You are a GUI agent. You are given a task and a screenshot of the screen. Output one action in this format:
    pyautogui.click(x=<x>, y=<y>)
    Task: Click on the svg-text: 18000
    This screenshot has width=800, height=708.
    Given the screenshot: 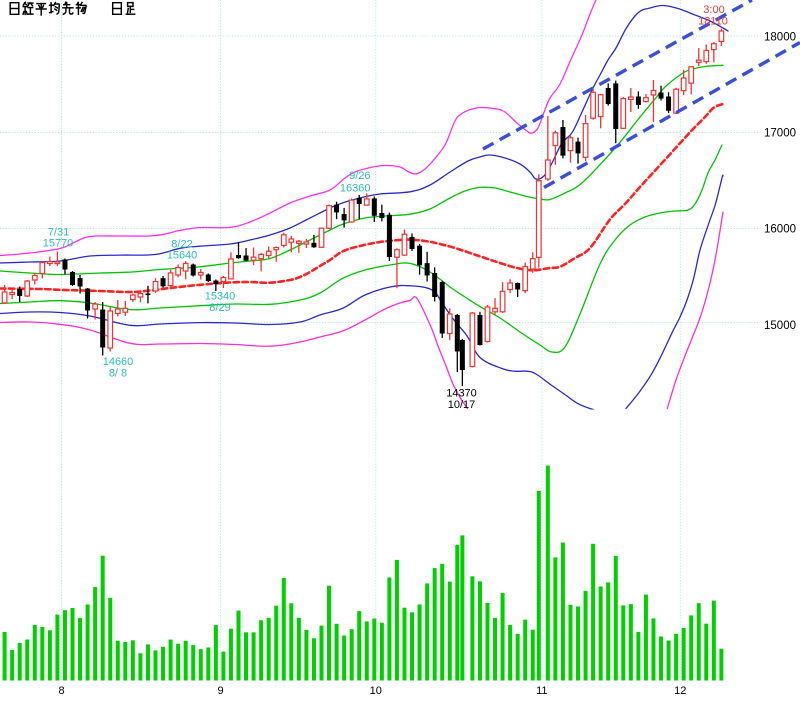 What is the action you would take?
    pyautogui.click(x=780, y=38)
    